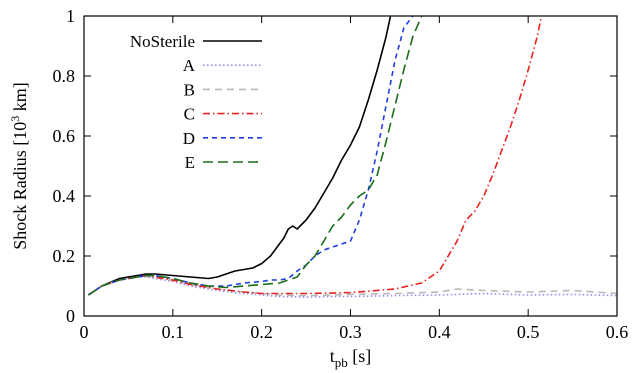  What do you see at coordinates (64, 256) in the screenshot?
I see `y-tick-label: 0.2` at bounding box center [64, 256].